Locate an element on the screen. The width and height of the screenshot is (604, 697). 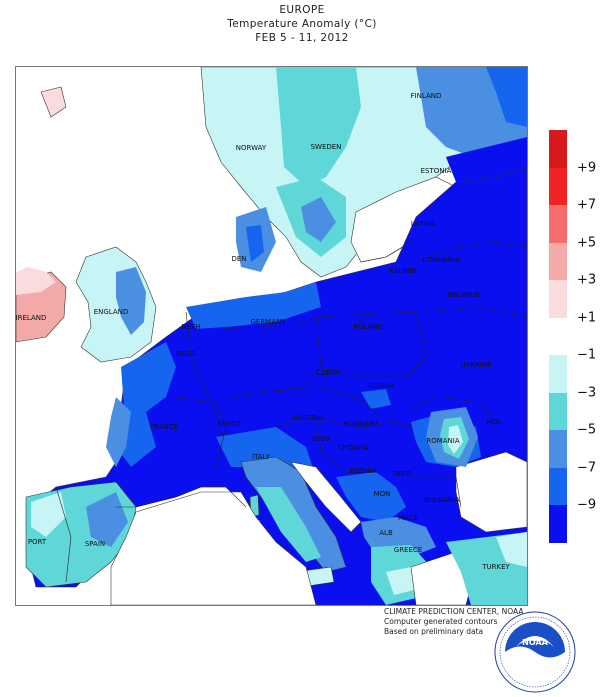
denmark-minus7 is located at coordinates (255, 243).